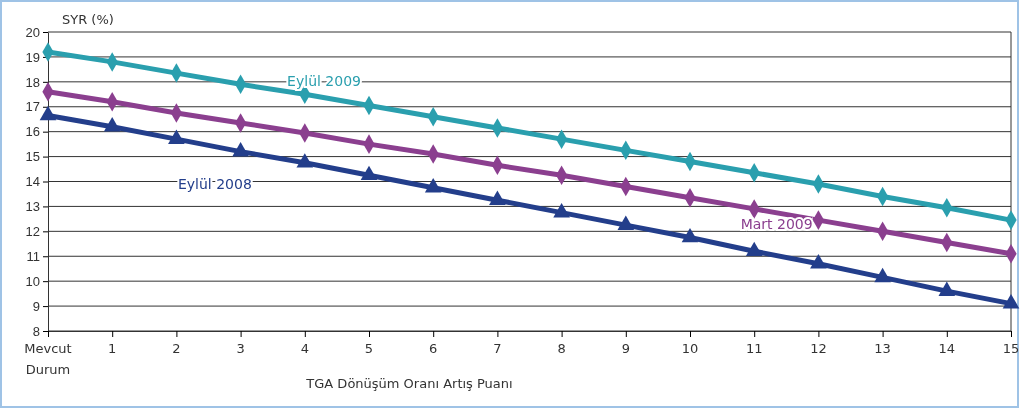  What do you see at coordinates (32, 82) in the screenshot?
I see `y-tick-label: 18` at bounding box center [32, 82].